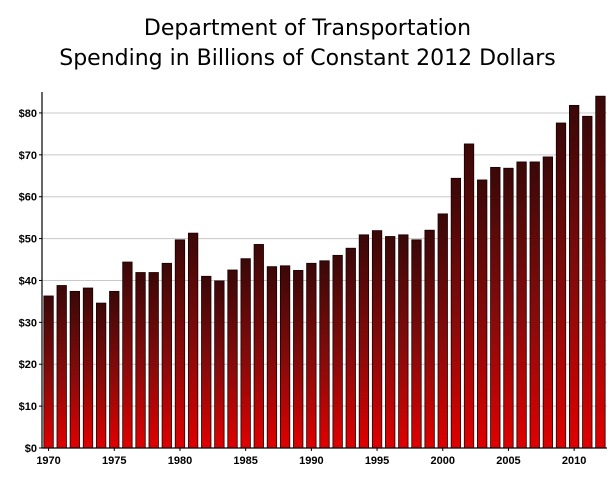  What do you see at coordinates (429, 339) in the screenshot?
I see `bar-1999` at bounding box center [429, 339].